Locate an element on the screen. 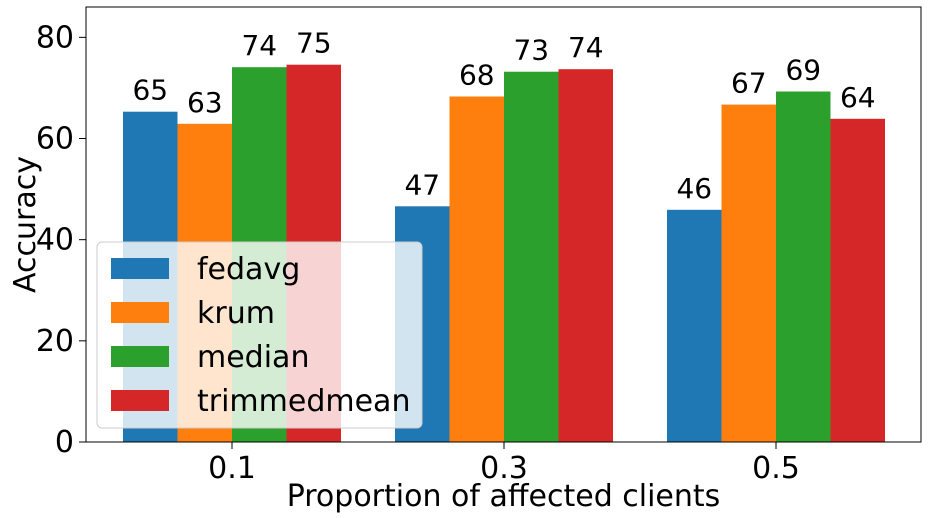 This screenshot has width=929, height=518. legend-label-krum: krum is located at coordinates (236, 313).